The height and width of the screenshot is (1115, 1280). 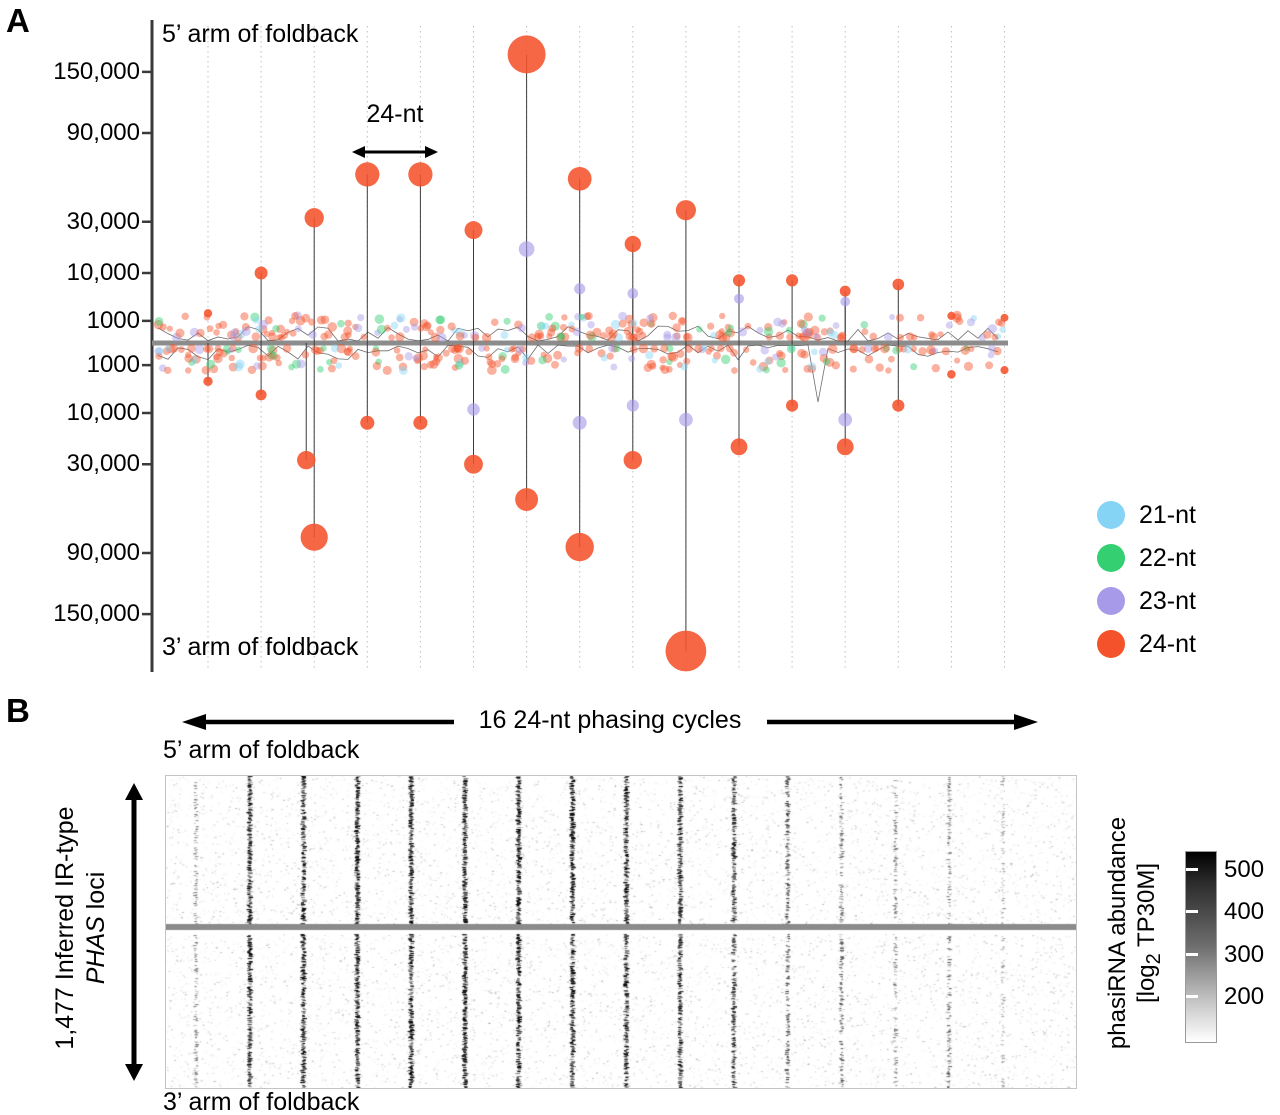 What do you see at coordinates (65, 928) in the screenshot?
I see `loci-count-line1: 1,477 Inferred IR-type` at bounding box center [65, 928].